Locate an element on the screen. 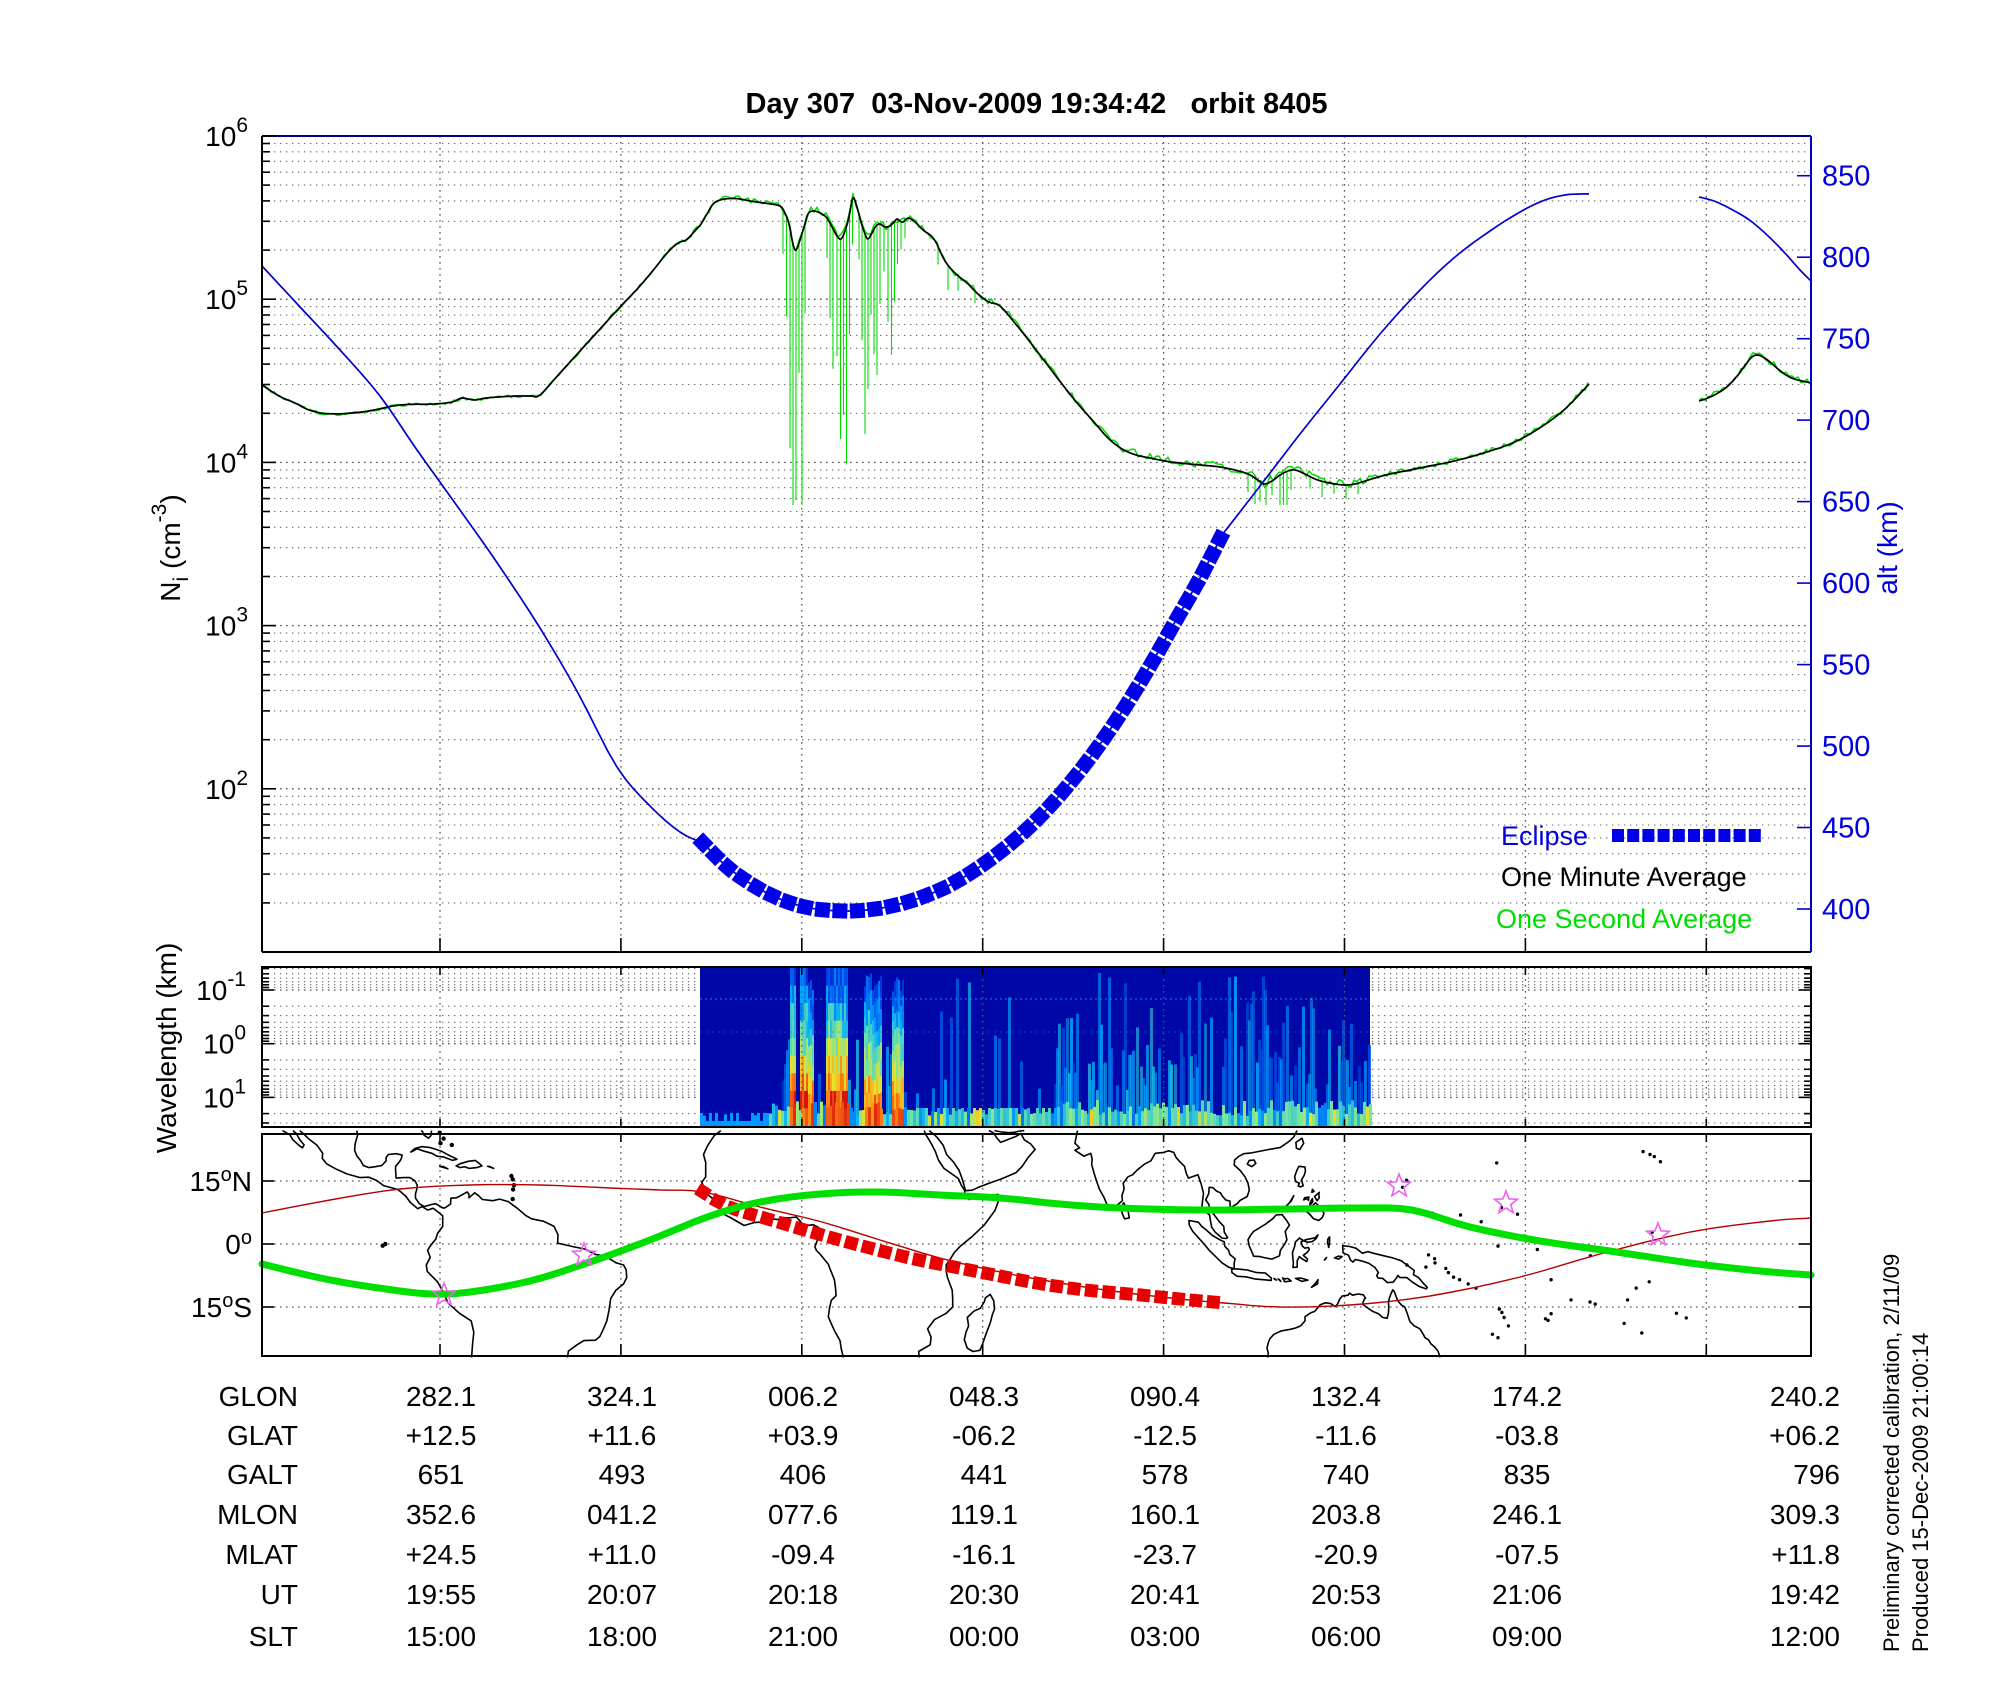 The image size is (2000, 1705). svg-text: 550 is located at coordinates (1846, 666).